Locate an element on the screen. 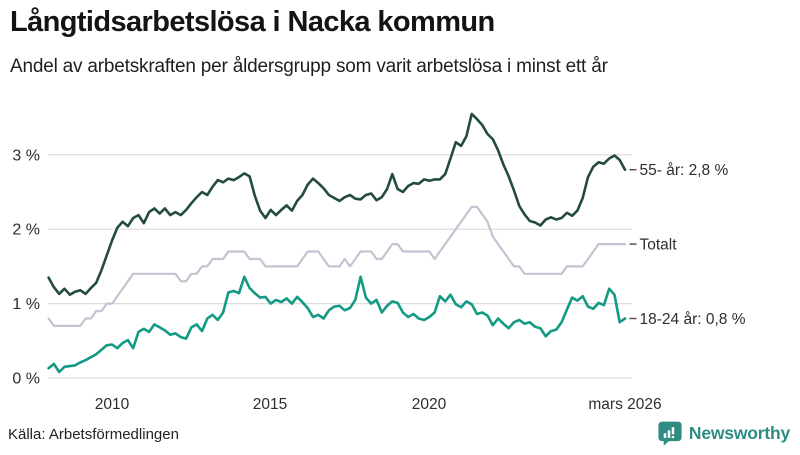 Image resolution: width=800 pixels, height=455 pixels. end-label-55: 55- år: 2,8 % is located at coordinates (684, 170).